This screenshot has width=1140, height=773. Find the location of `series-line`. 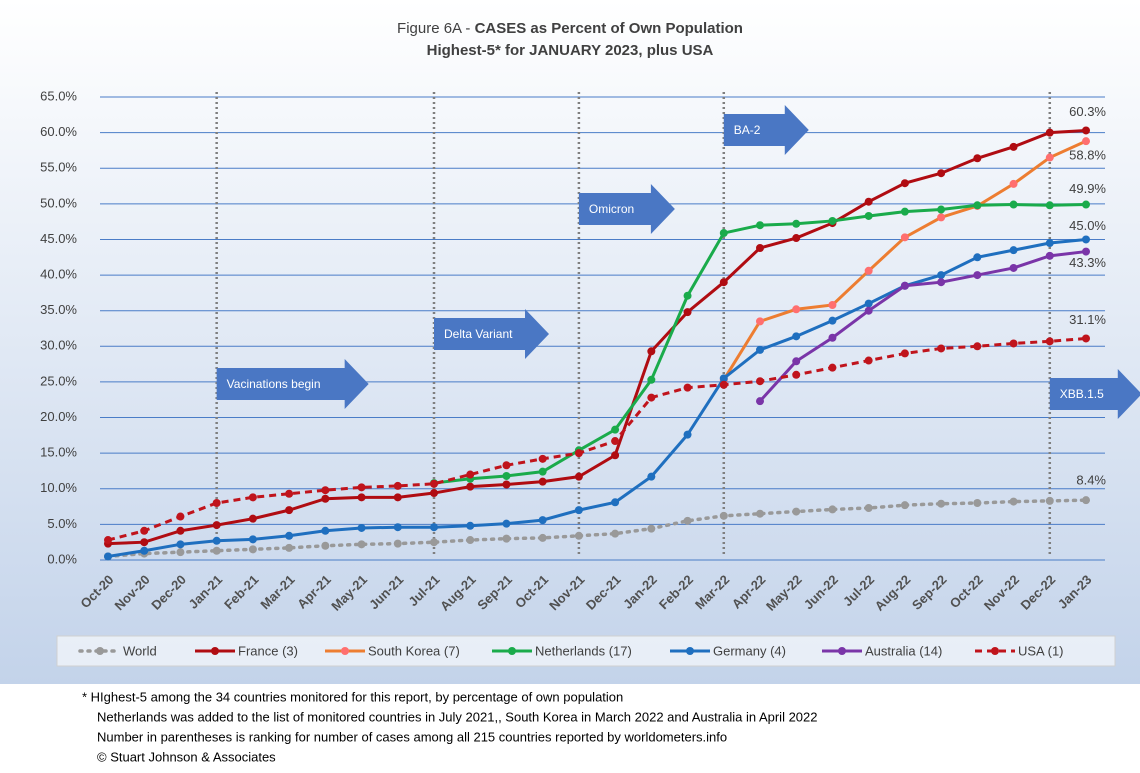

series-line is located at coordinates (597, 528).